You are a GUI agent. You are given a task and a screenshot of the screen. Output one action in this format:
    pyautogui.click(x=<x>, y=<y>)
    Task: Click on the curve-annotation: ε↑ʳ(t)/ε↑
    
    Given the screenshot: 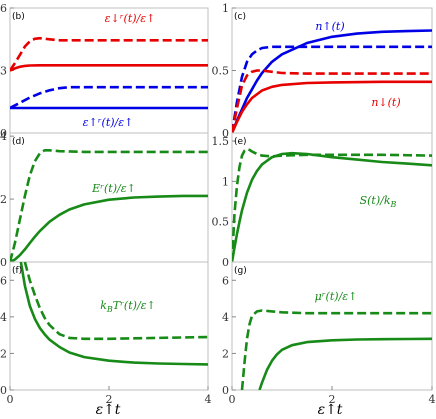 What is the action you would take?
    pyautogui.click(x=108, y=122)
    